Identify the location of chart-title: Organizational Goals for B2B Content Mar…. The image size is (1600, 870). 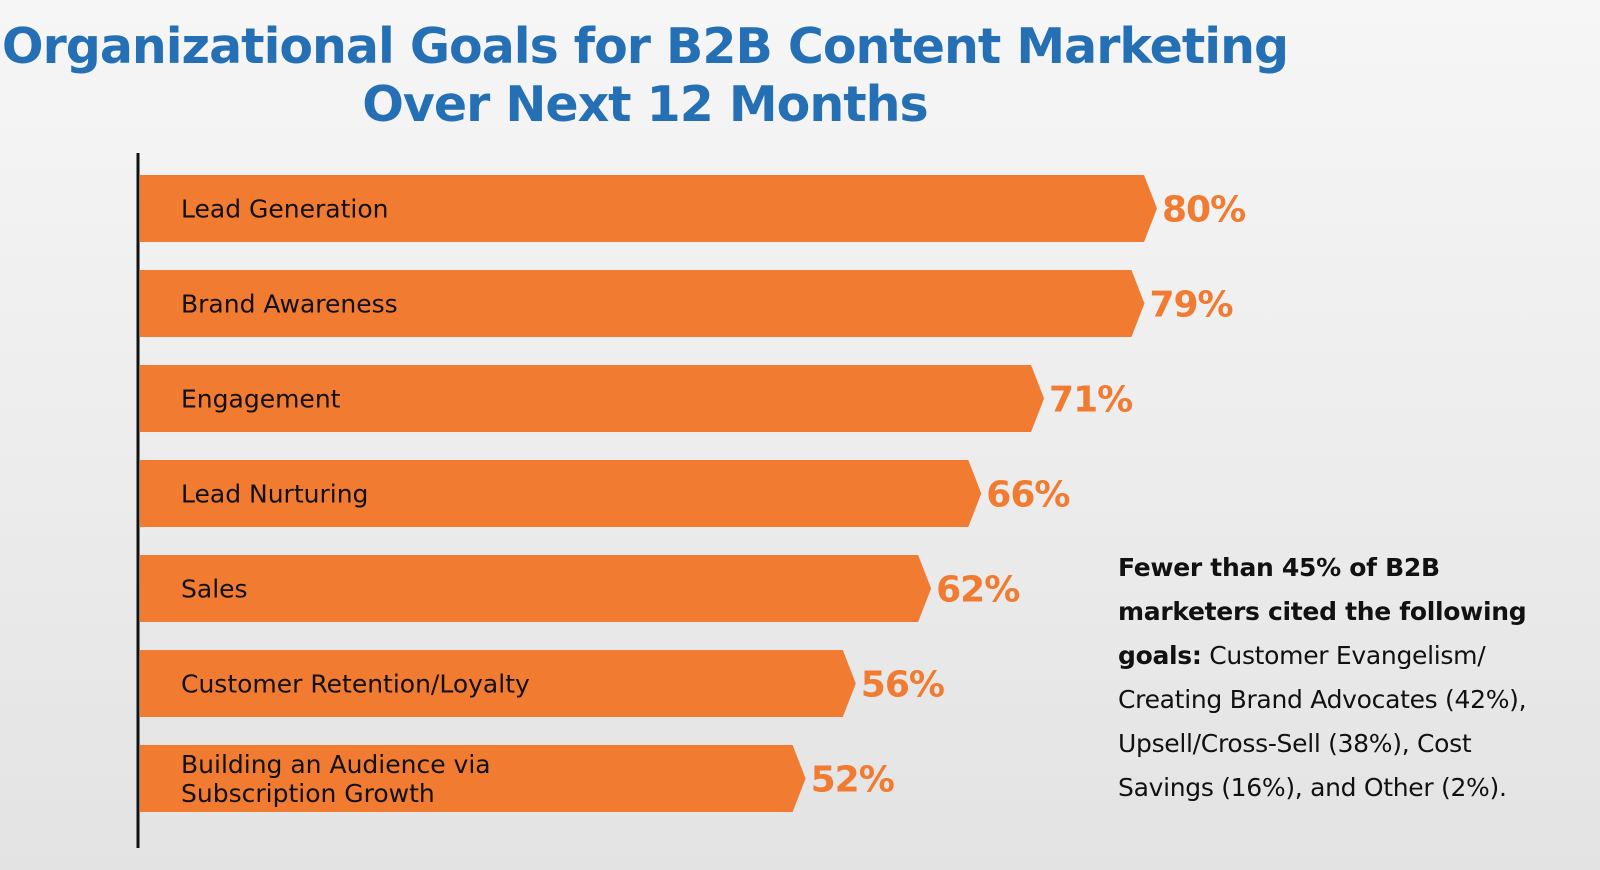
(645, 76).